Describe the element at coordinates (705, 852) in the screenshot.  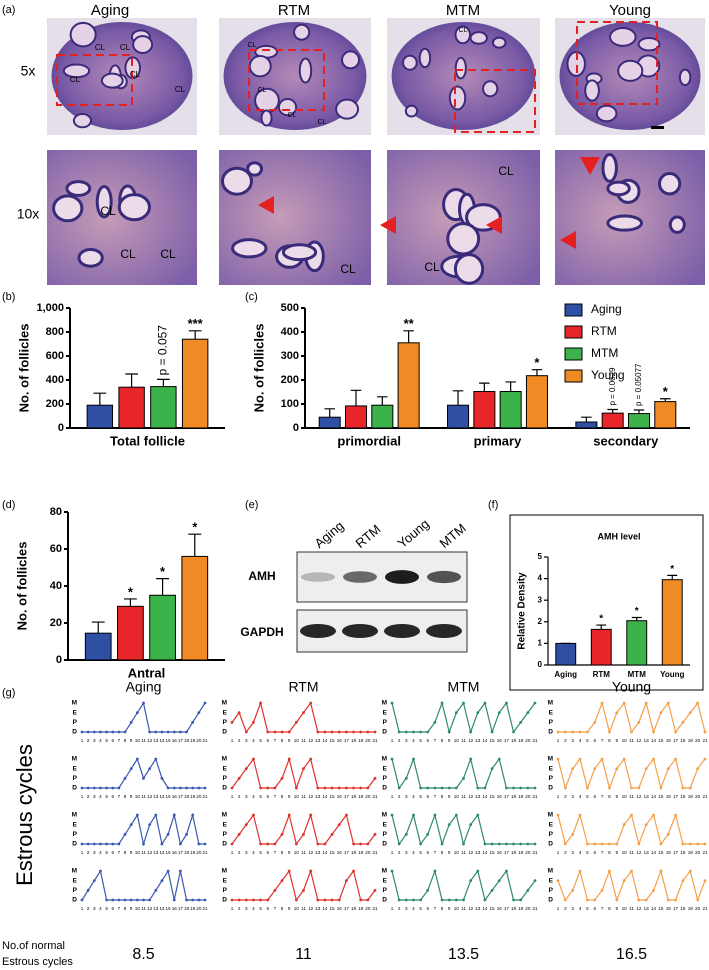
I see `x-tick-label: 21` at that location.